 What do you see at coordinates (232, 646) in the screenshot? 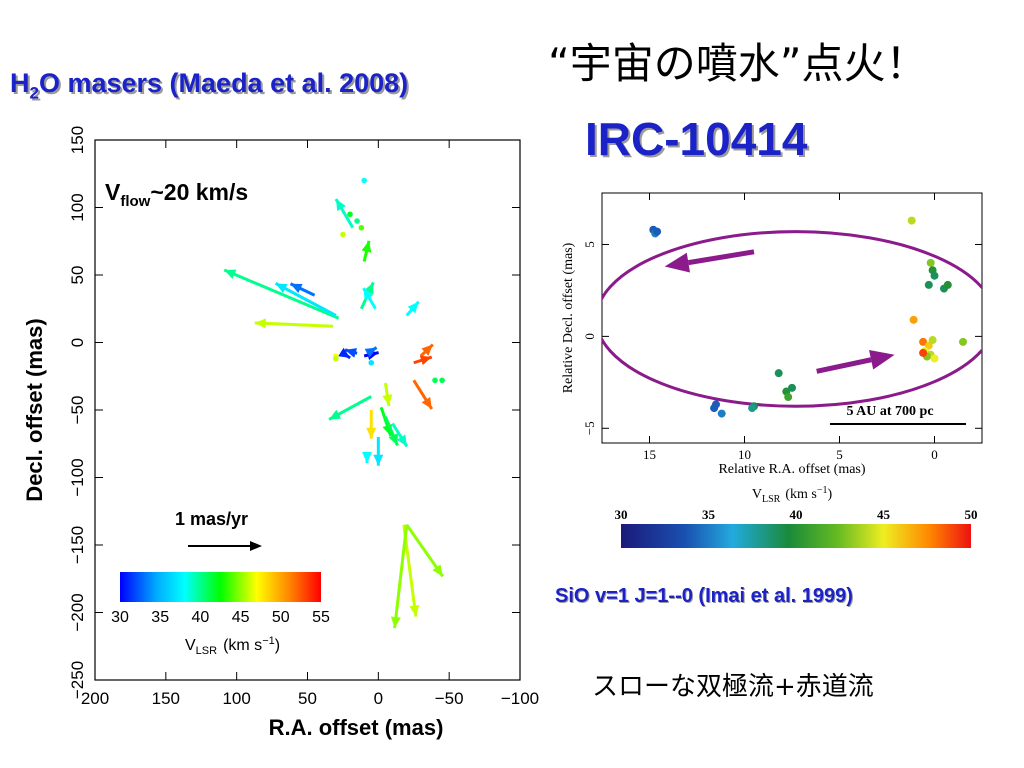
I see `left-colorbar-label: VLSR (km s−1)` at bounding box center [232, 646].